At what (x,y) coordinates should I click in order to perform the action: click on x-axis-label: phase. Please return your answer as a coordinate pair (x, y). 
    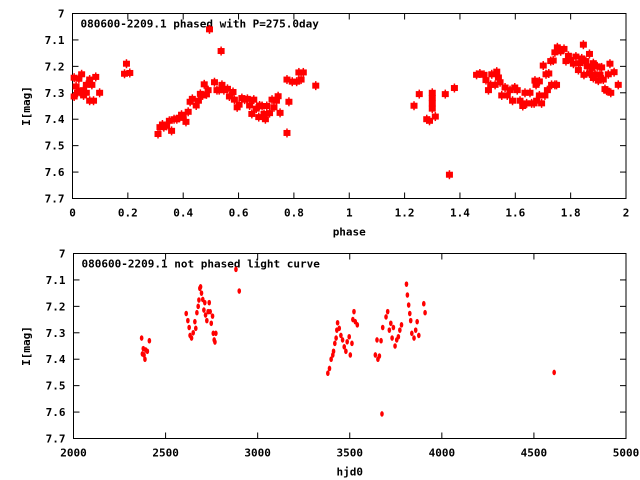
    Looking at the image, I should click on (349, 232).